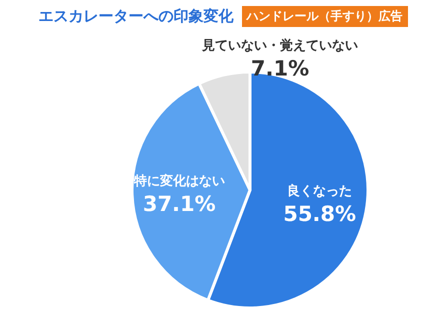  I want to click on data-label: 7.1%, so click(280, 68).